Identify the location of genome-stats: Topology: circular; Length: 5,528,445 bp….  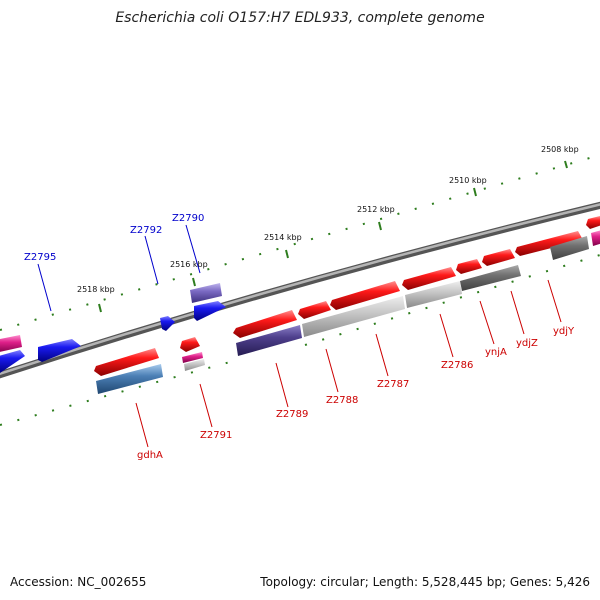
(425, 582).